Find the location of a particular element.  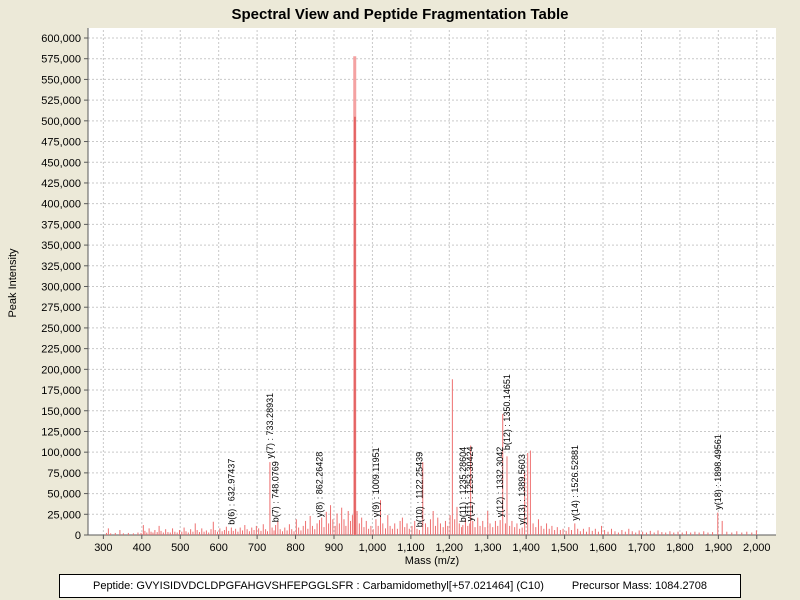

y-tick-label: 475,000 is located at coordinates (61, 143).